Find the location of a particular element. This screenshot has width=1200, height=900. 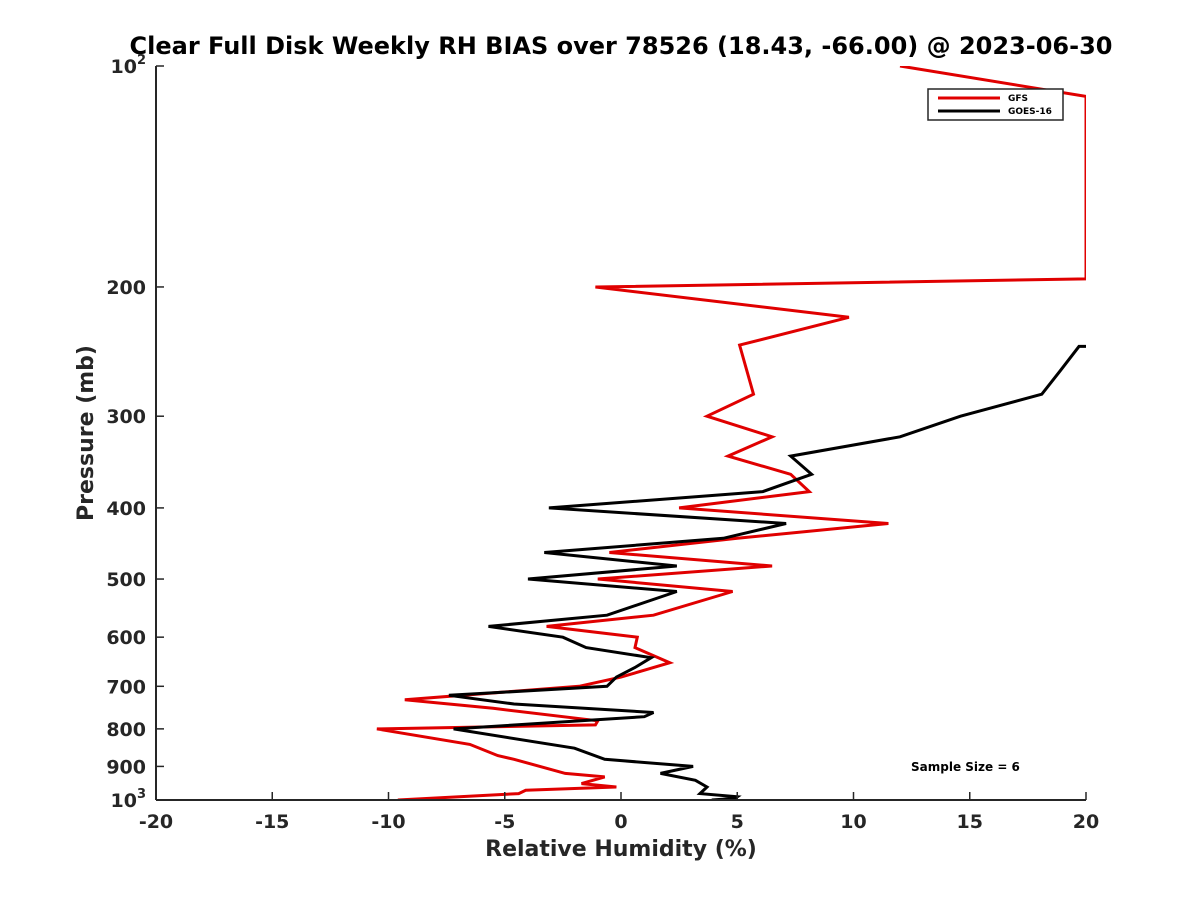

legend: GFS GOES-16 is located at coordinates (995, 104).